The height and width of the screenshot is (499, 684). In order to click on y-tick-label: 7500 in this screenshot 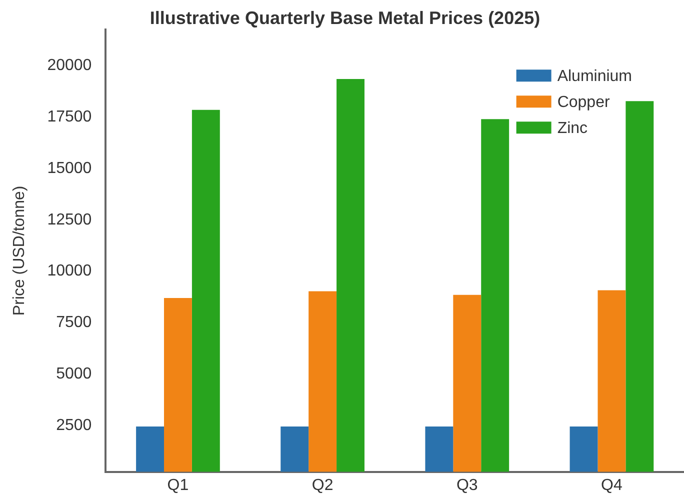, I will do `click(74, 323)`.